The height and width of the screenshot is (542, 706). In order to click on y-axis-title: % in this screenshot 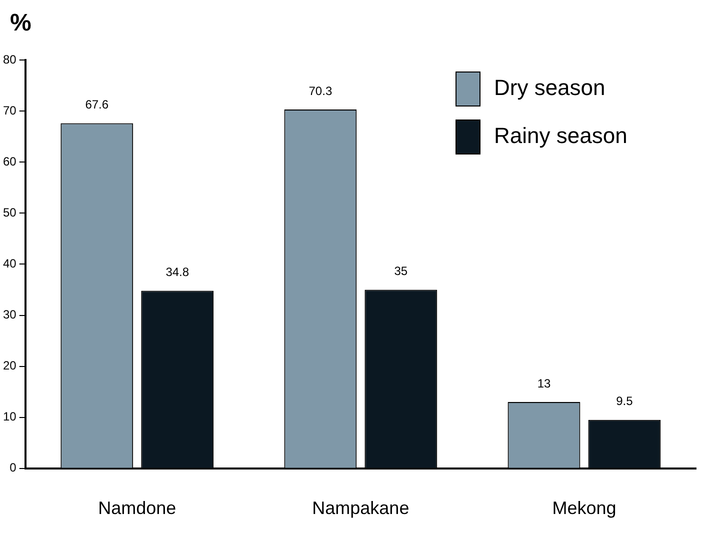, I will do `click(21, 23)`.